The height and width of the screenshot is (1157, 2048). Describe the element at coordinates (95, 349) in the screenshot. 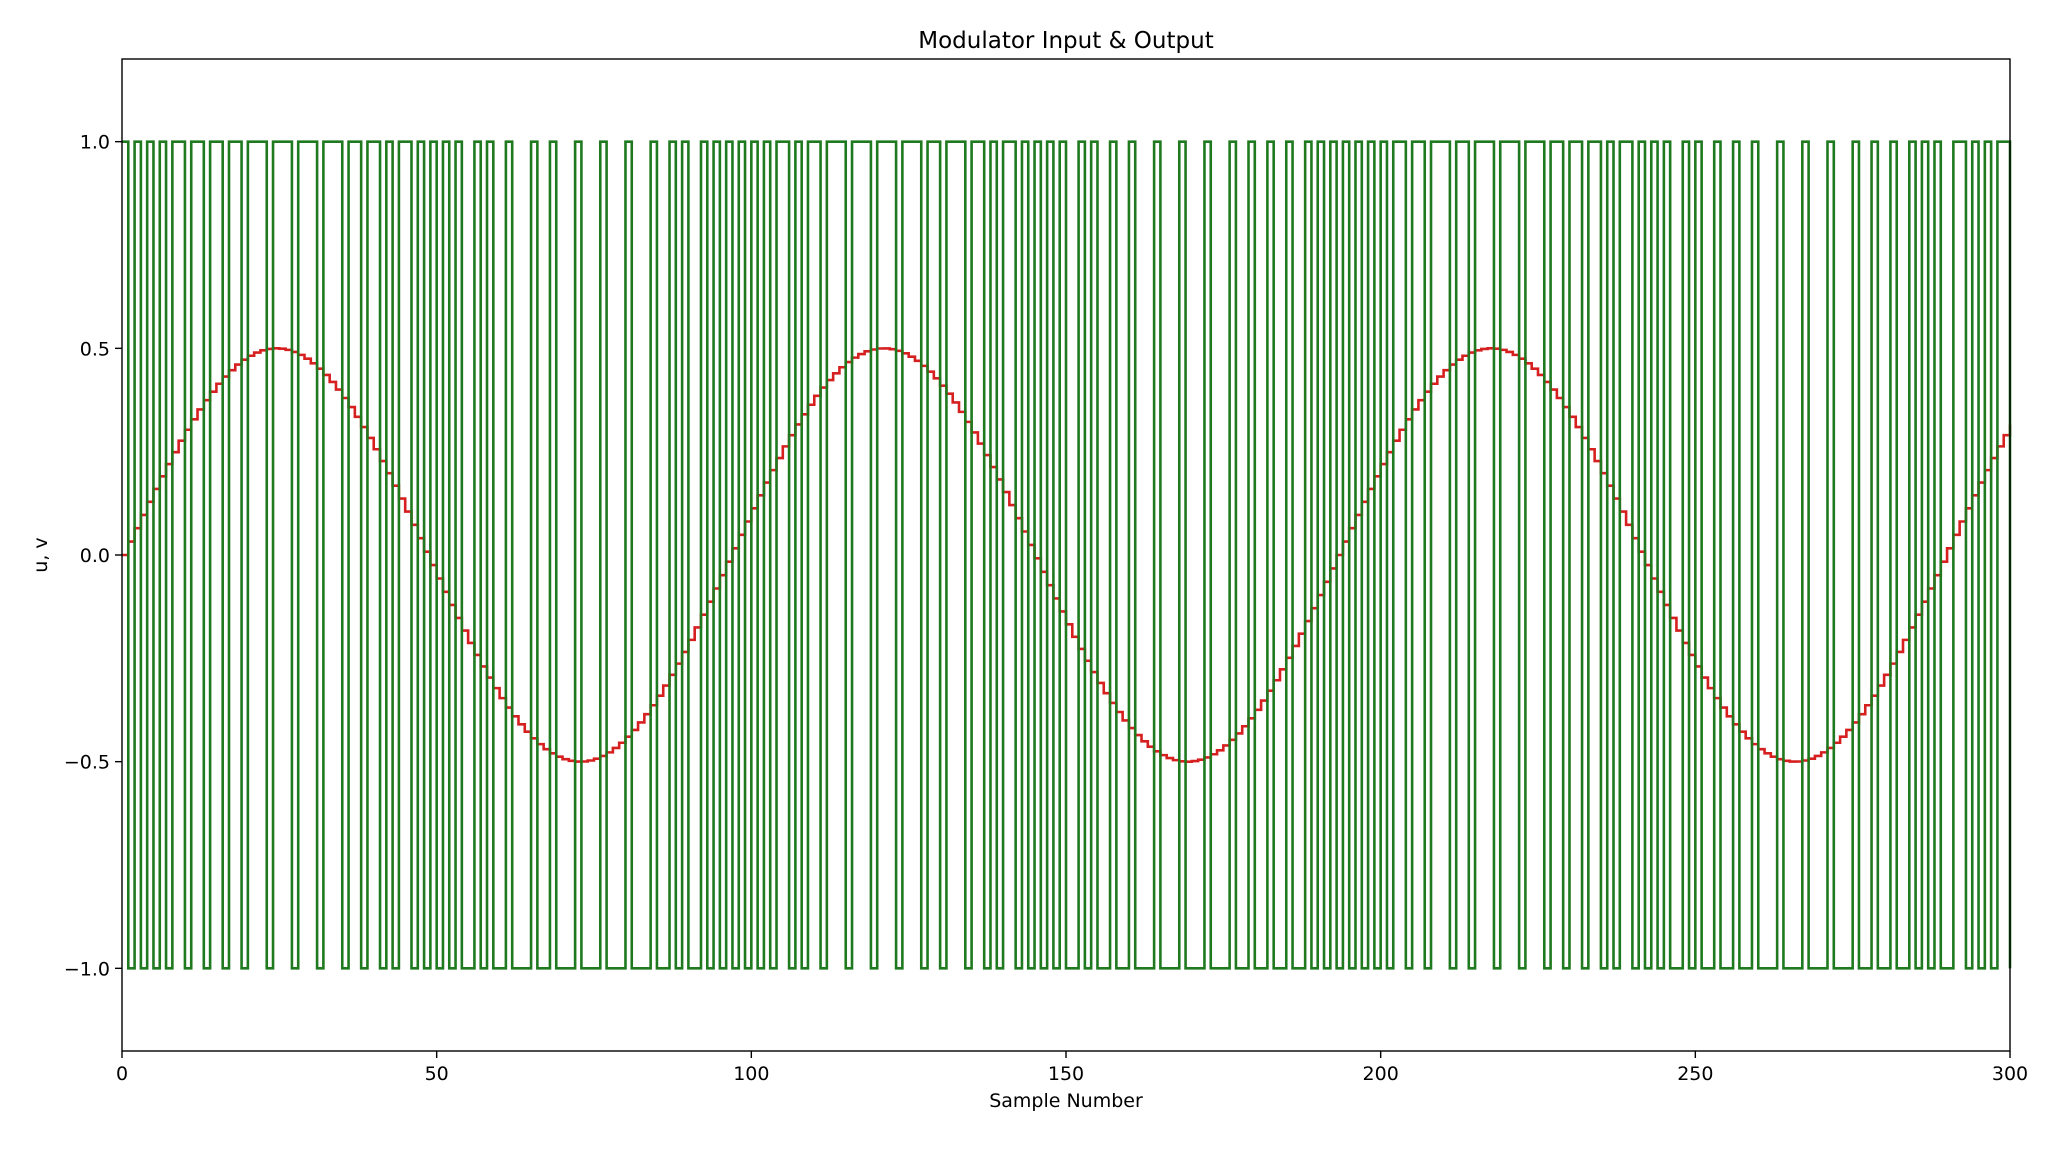

I see `y-tick-label: 0.5` at that location.